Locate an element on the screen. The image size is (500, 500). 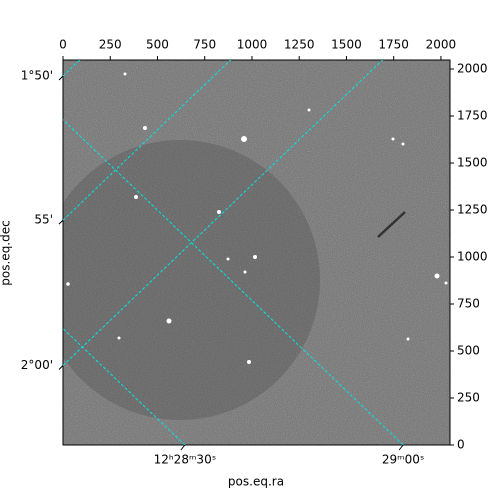
ra-grid-line is located at coordinates (124, 386).